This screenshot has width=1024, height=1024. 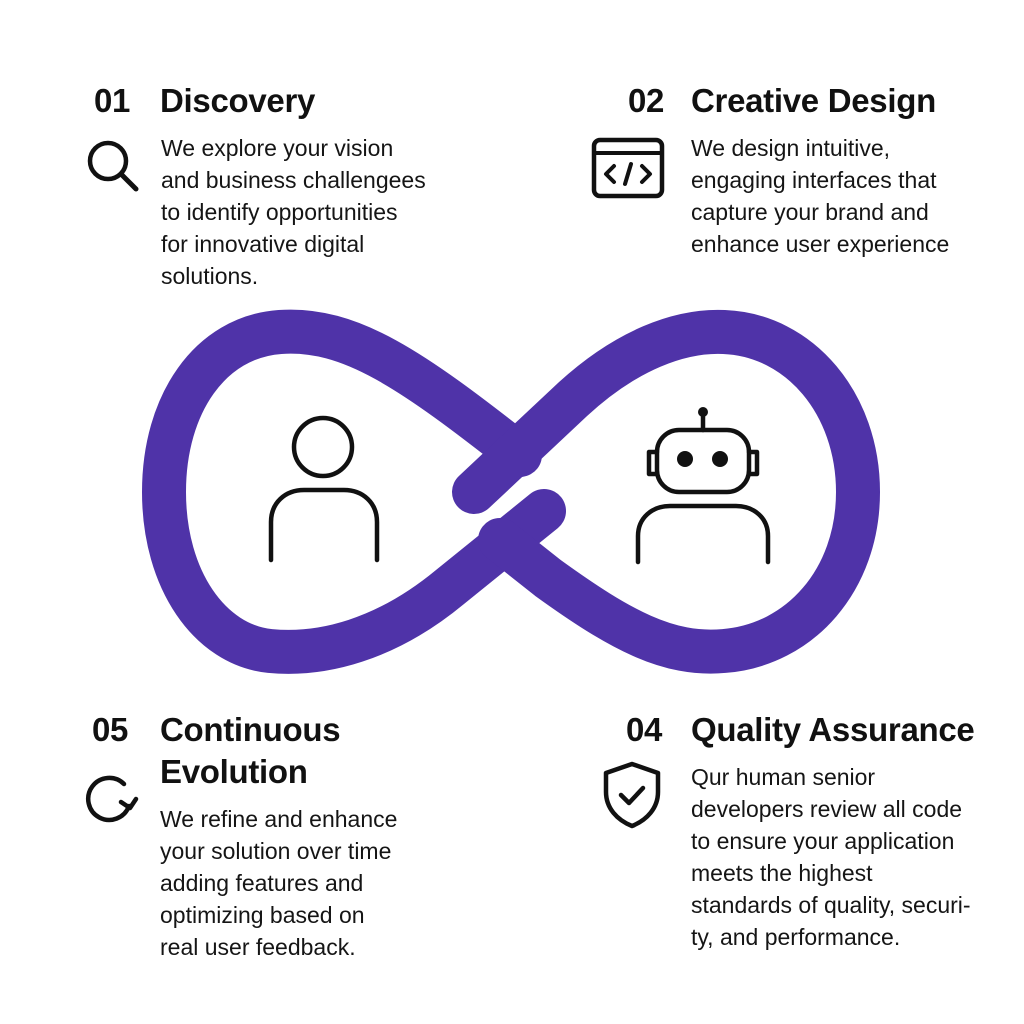 I want to click on step-number: 04, so click(x=644, y=729).